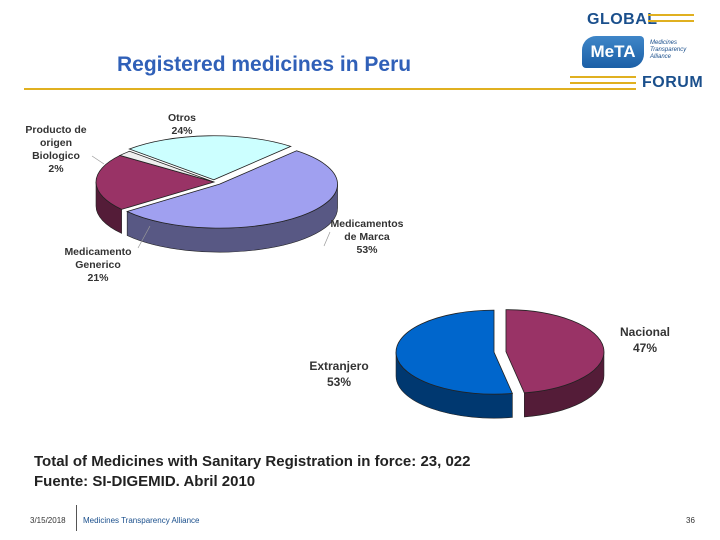 The height and width of the screenshot is (540, 720). I want to click on pie-slice-medicamento-generico, so click(155, 182).